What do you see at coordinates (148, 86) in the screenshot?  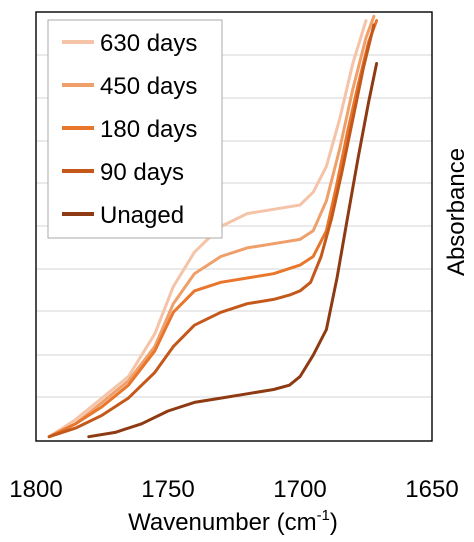 I see `legend-label-1: 450 days` at bounding box center [148, 86].